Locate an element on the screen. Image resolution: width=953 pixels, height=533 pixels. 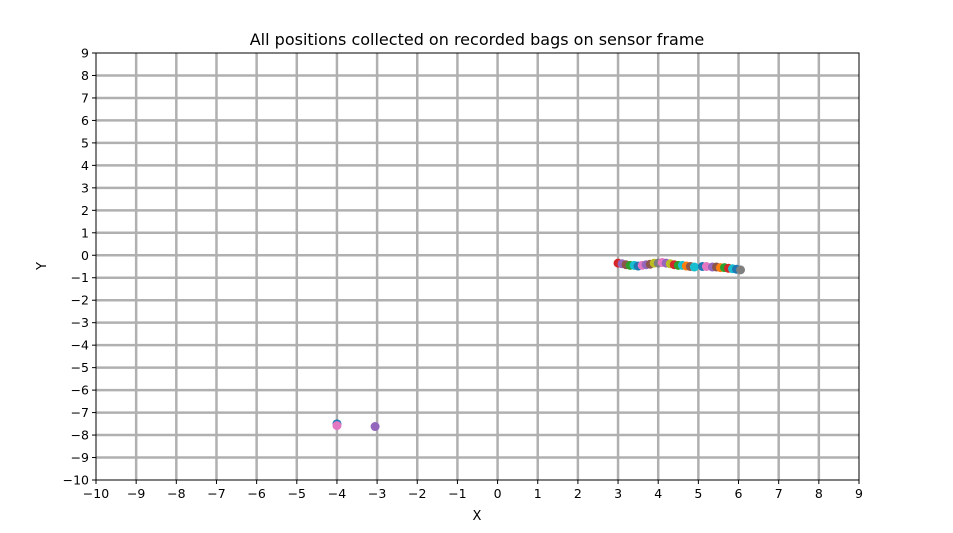
x-tick-label: 9 is located at coordinates (859, 493).